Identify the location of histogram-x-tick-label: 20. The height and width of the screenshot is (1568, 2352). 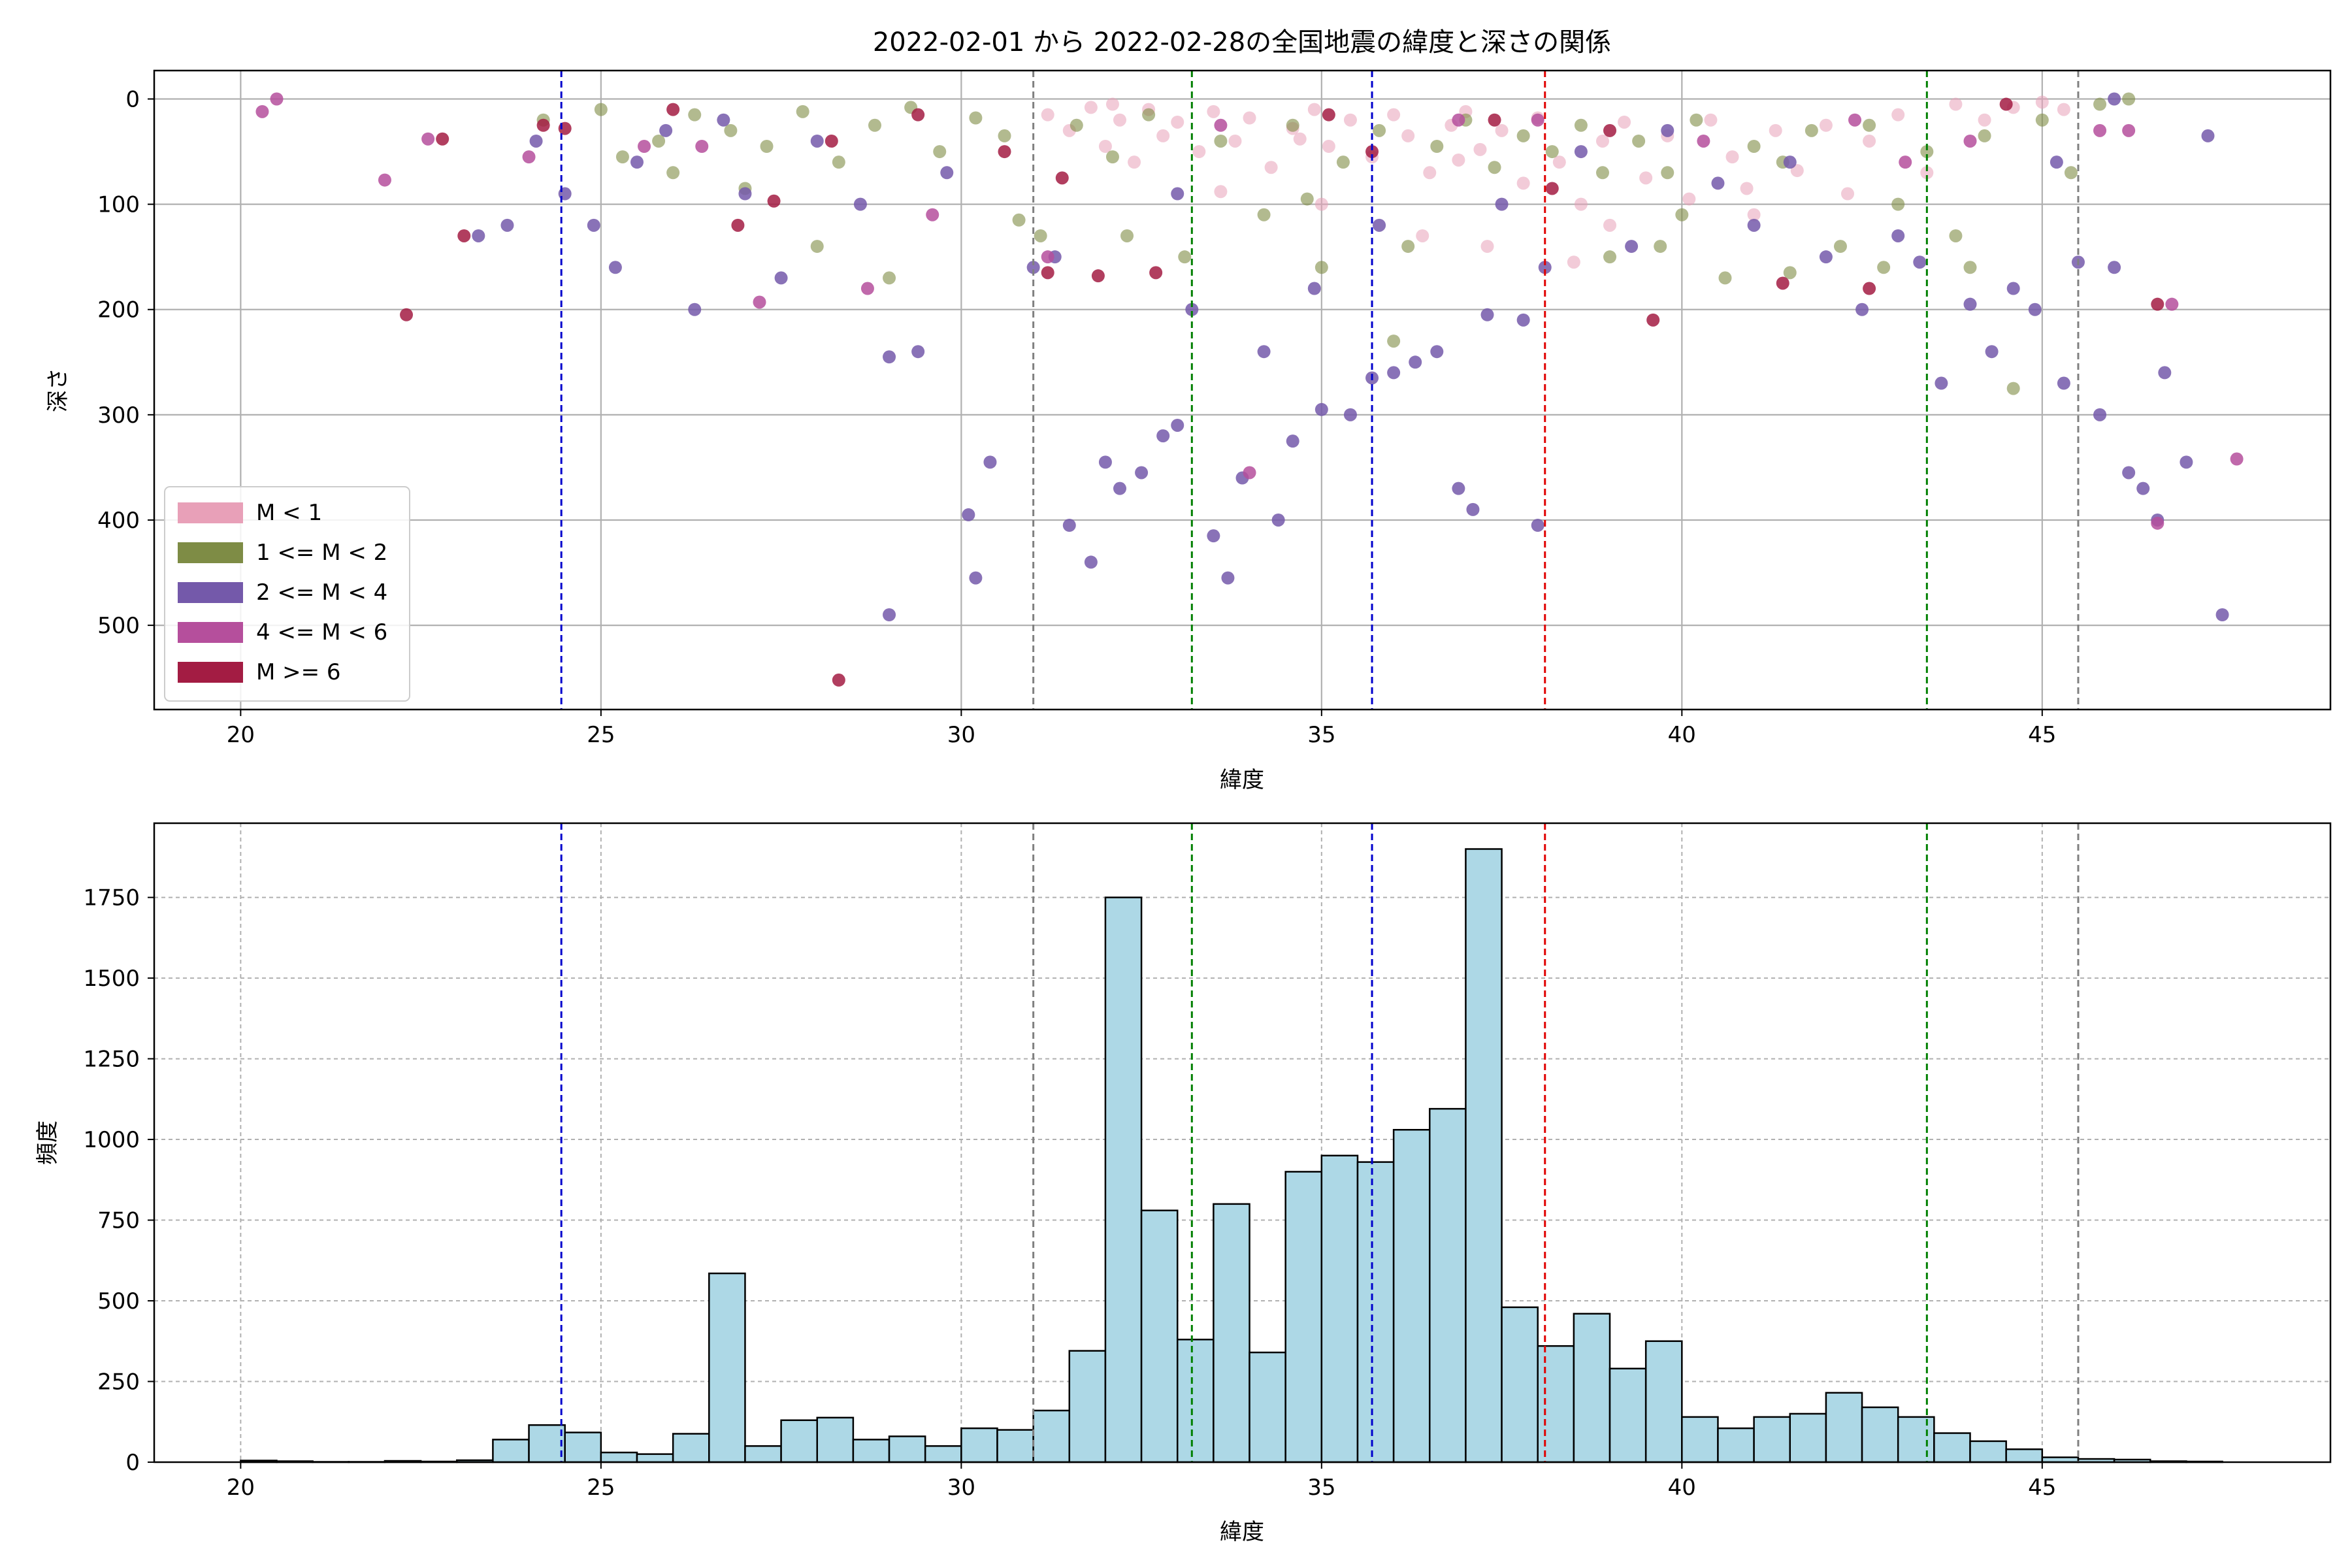
(241, 1488).